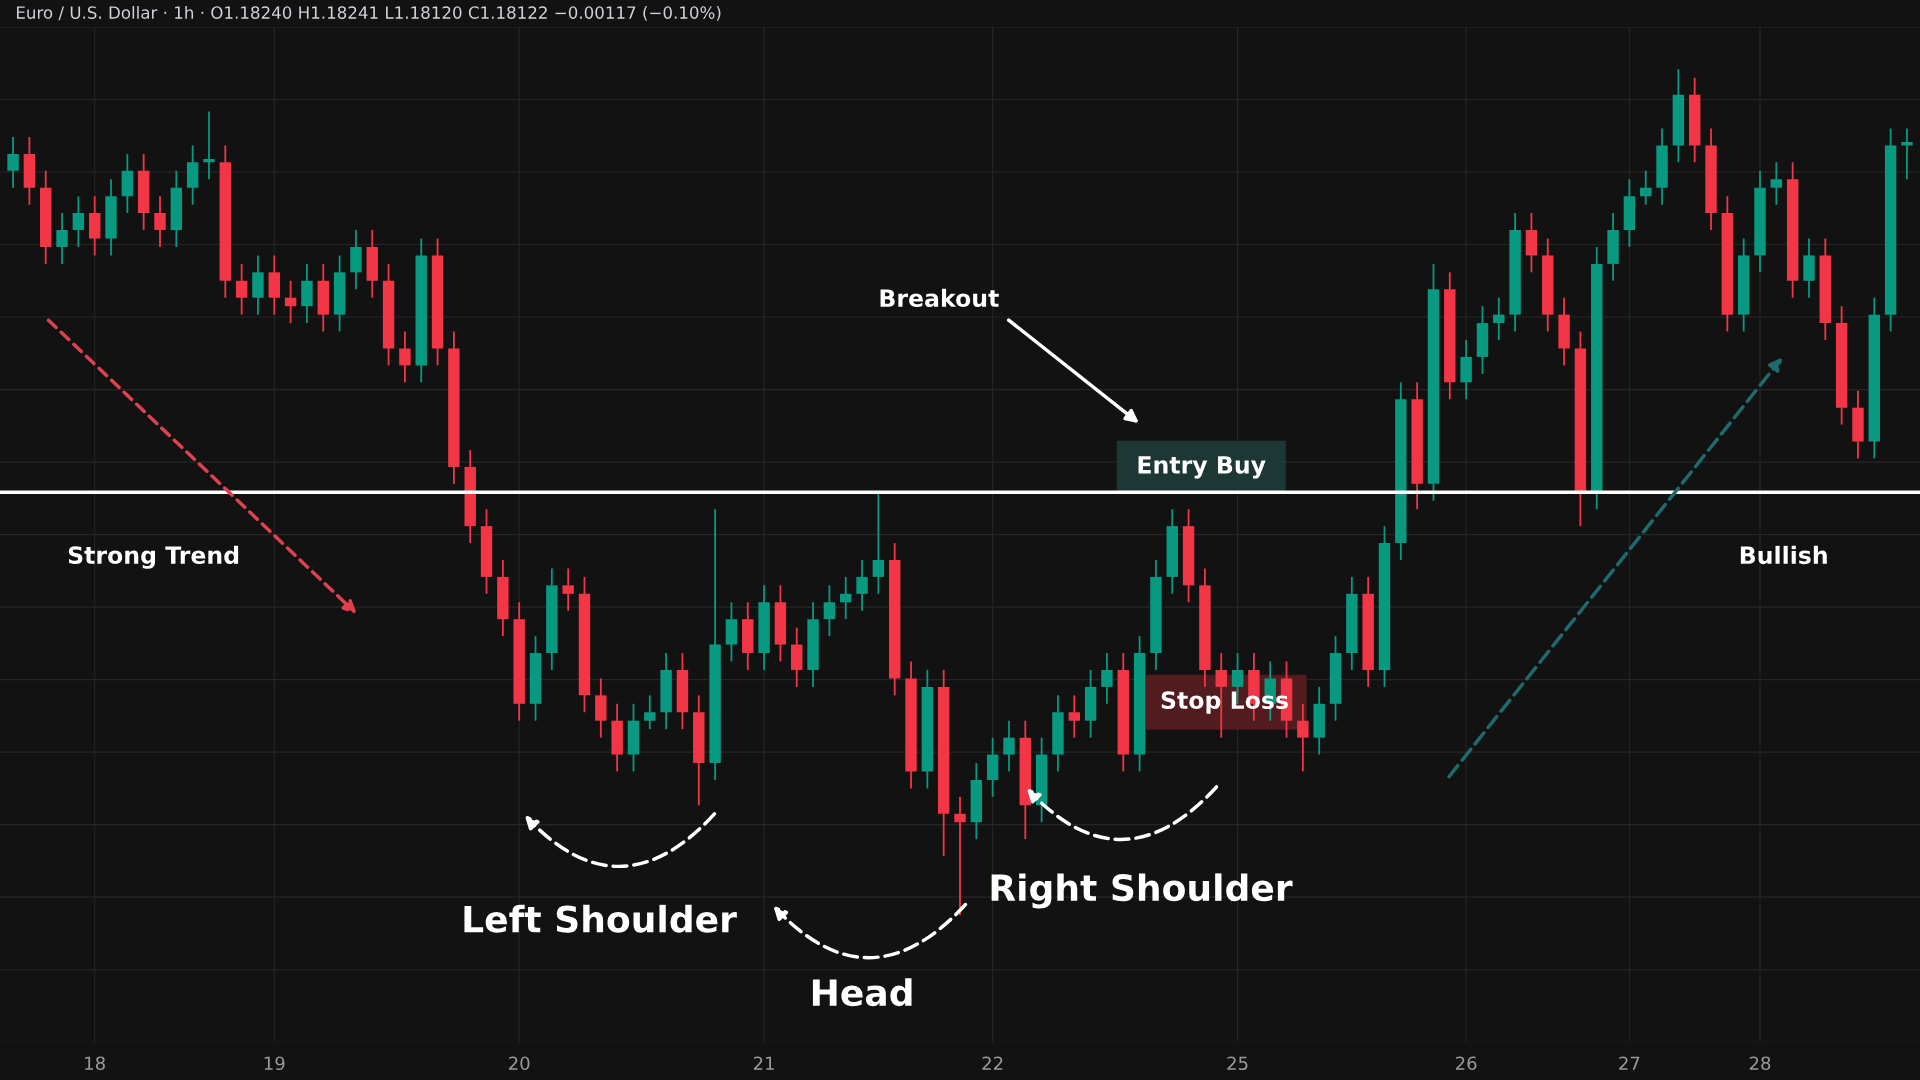  Describe the element at coordinates (153, 557) in the screenshot. I see `annotation: Strong Trend` at that location.